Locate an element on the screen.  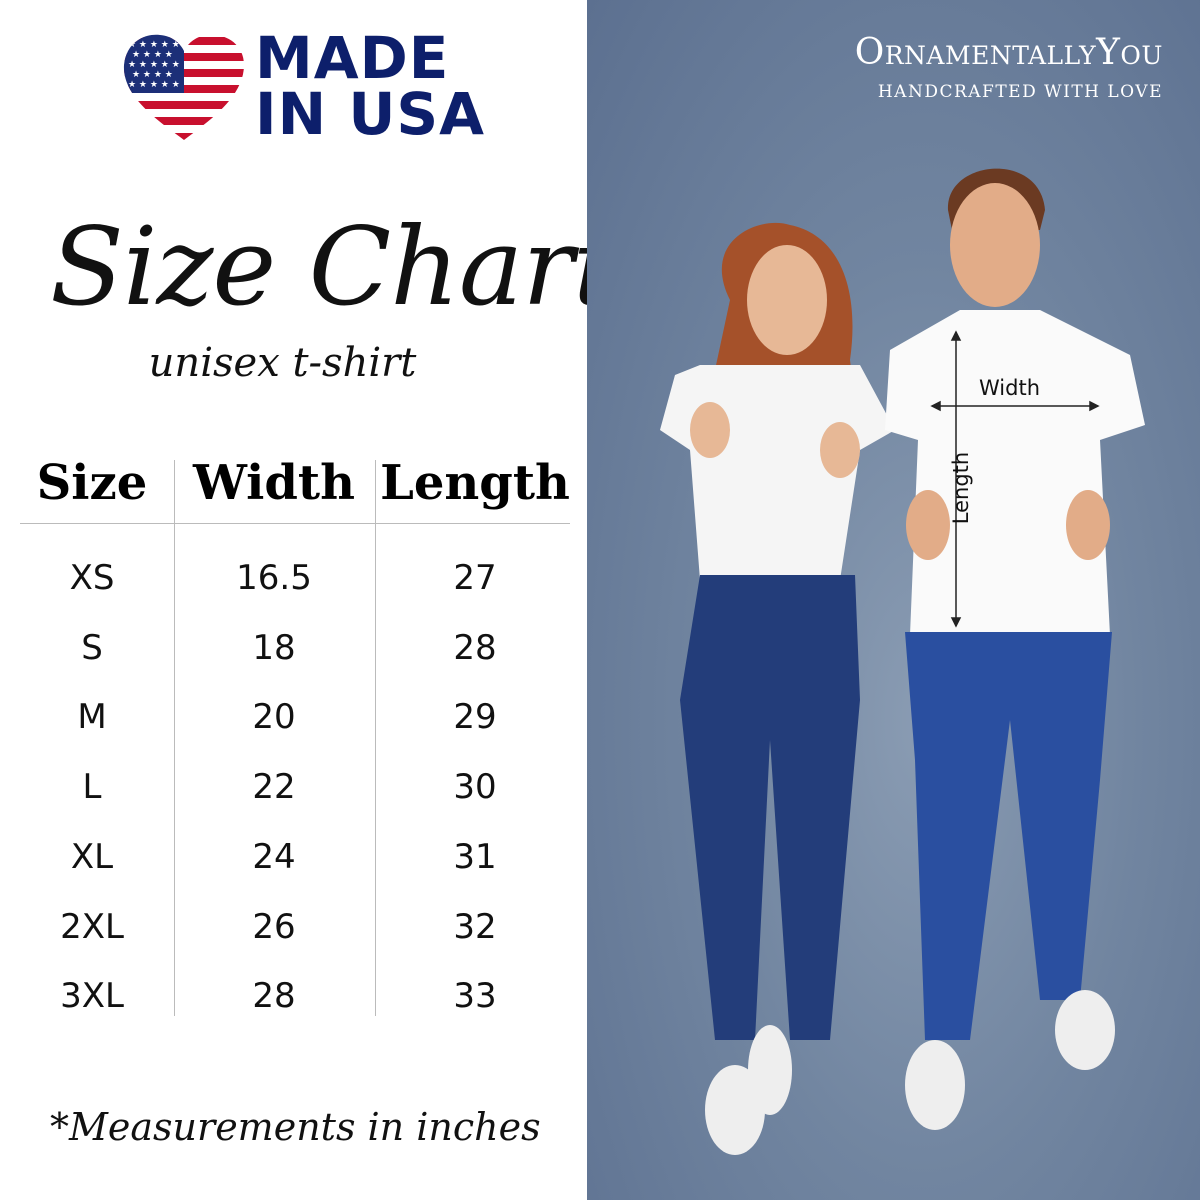
length-cell: 27 is located at coordinates (475, 578).